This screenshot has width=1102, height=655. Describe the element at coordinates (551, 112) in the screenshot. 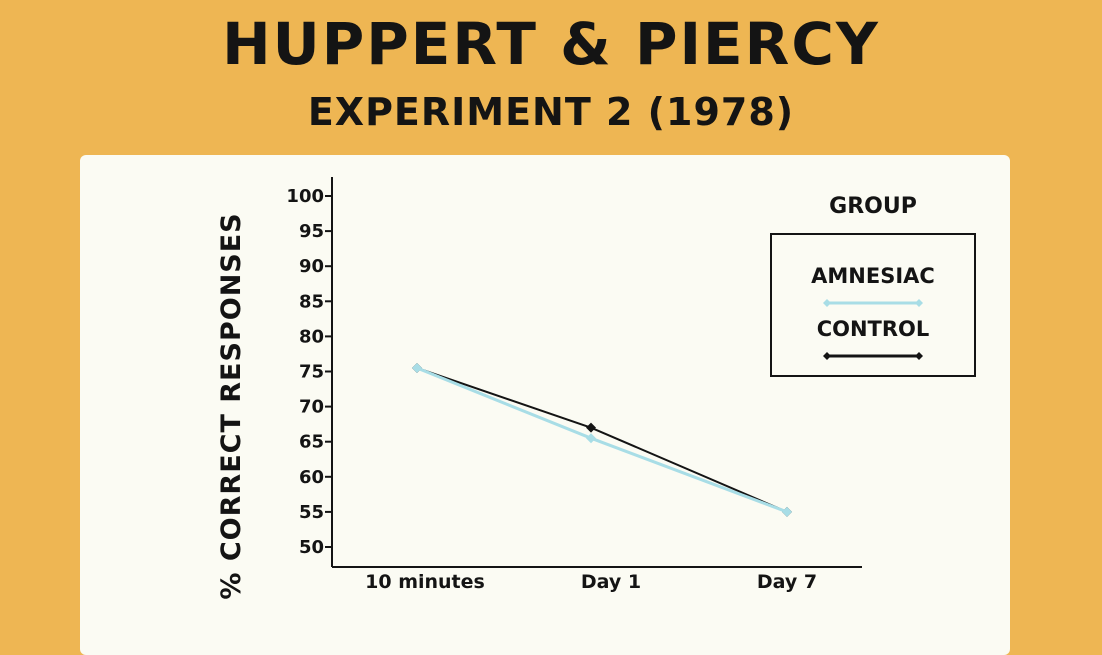

I see `page-subtitle: EXPERIMENT 2 (1978)` at that location.